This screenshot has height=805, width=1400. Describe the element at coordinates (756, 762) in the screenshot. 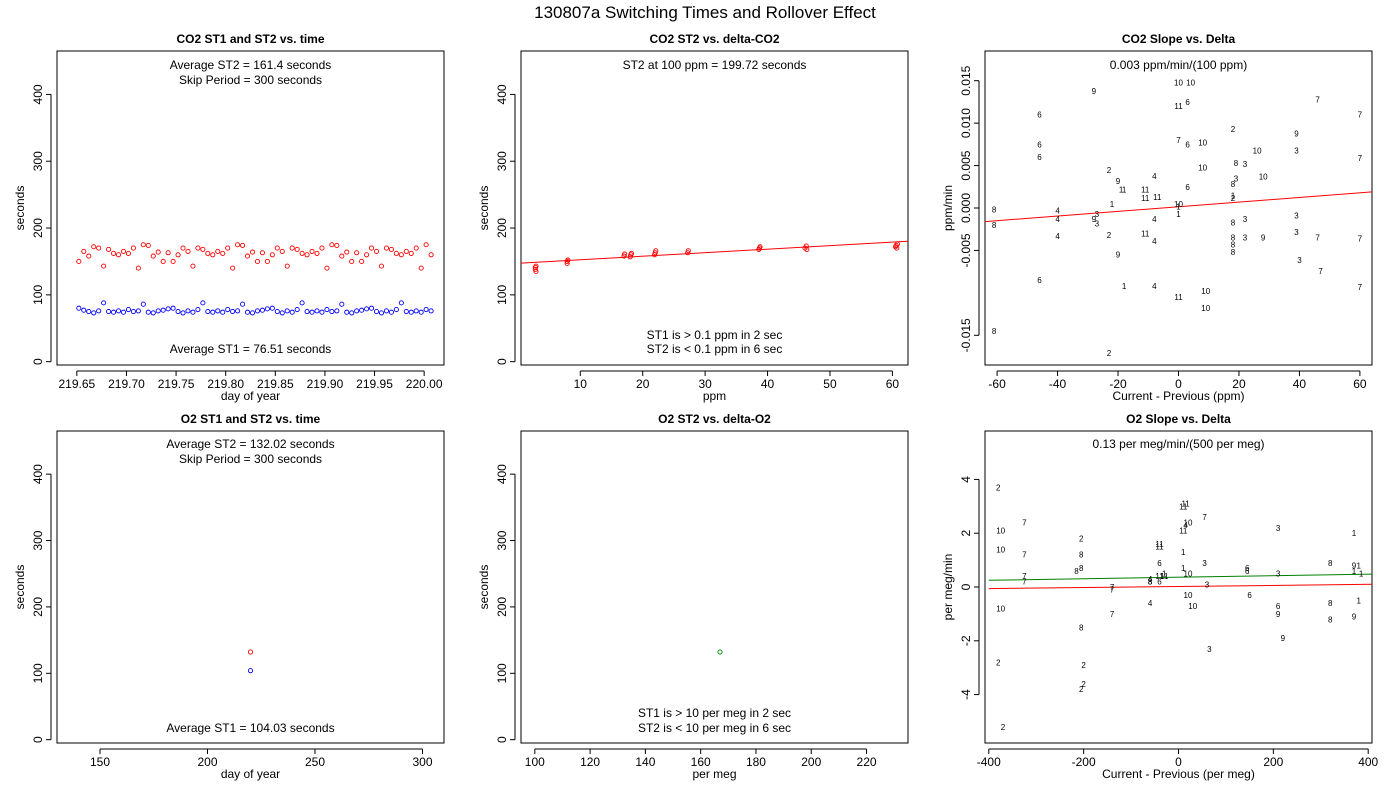

I see `x-tick-label: 180` at that location.